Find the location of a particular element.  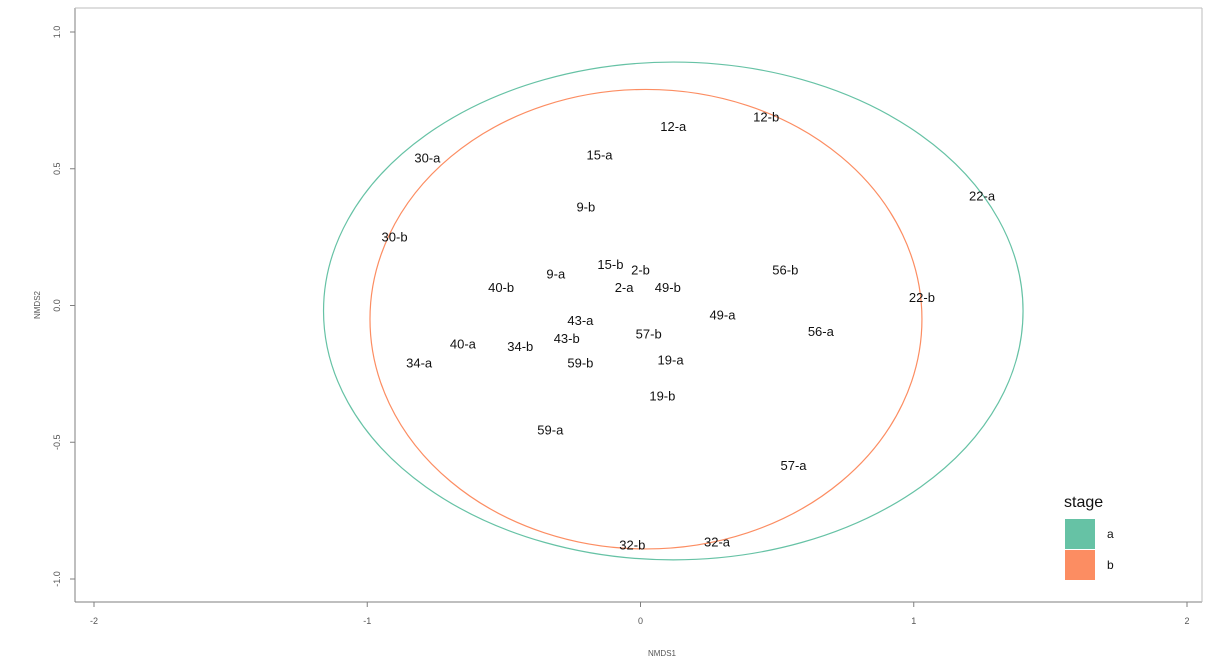

point-label-30-b: 30-b is located at coordinates (395, 237).